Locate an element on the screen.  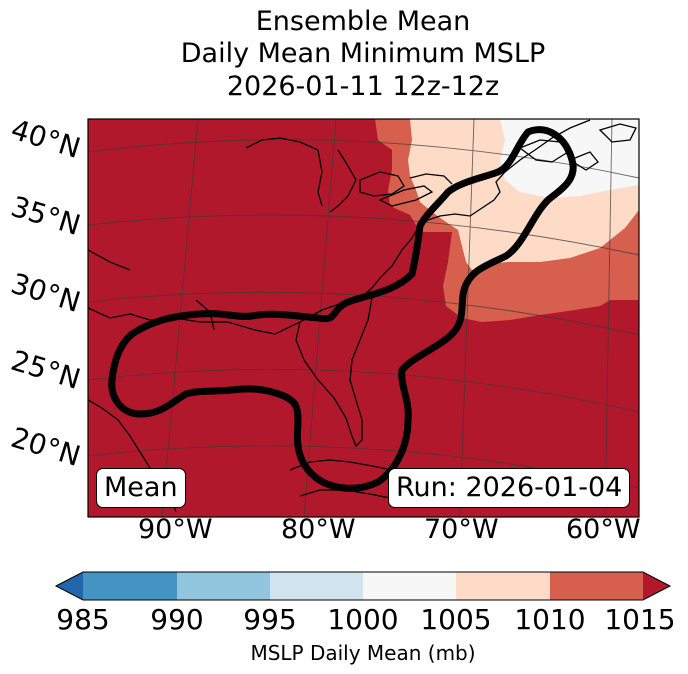
mean-label-box: Mean is located at coordinates (141, 488).